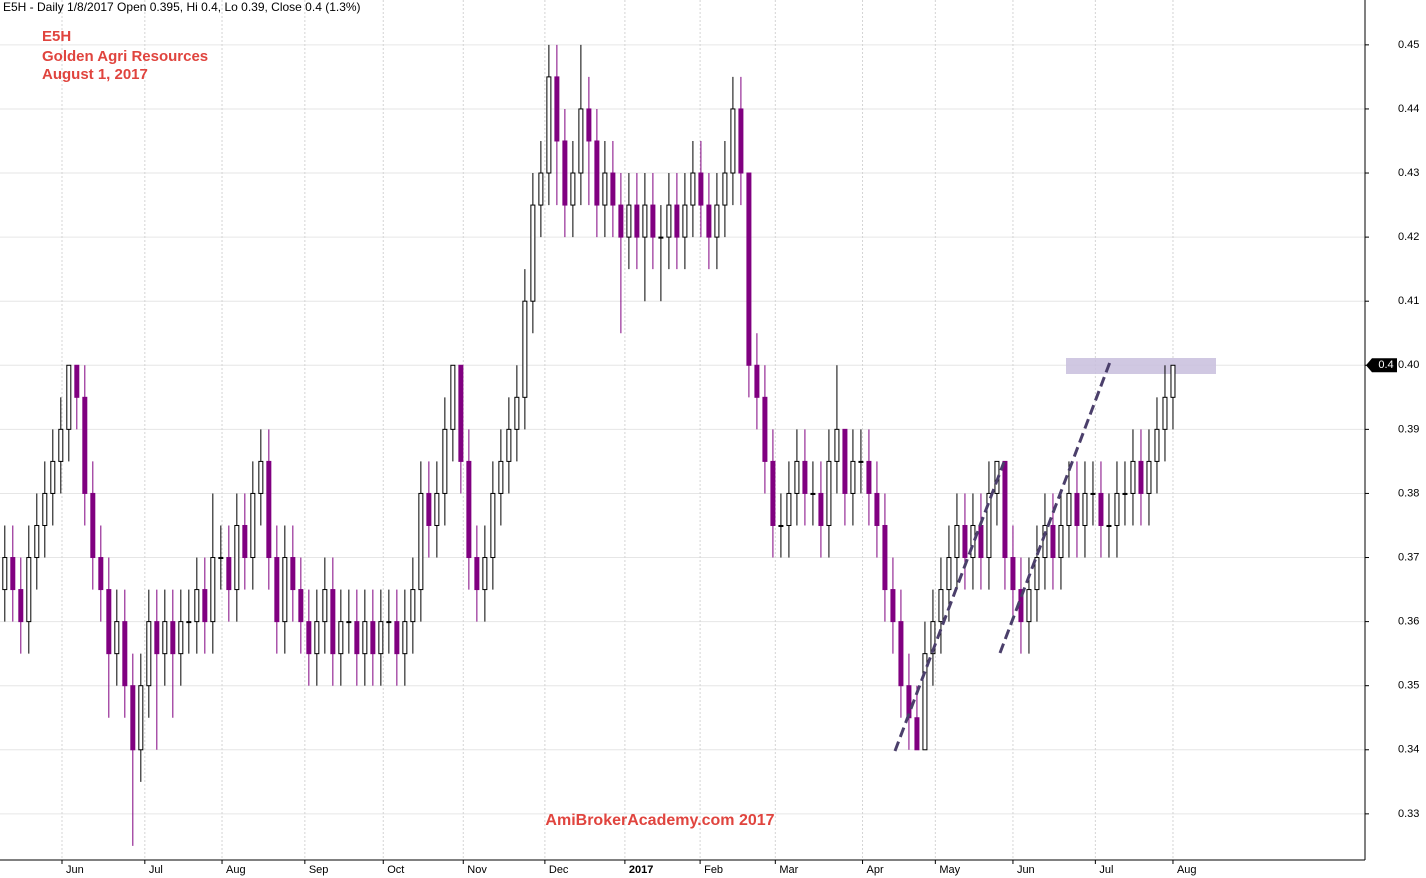  Describe the element at coordinates (559, 870) in the screenshot. I see `x-tick-label: Dec` at that location.